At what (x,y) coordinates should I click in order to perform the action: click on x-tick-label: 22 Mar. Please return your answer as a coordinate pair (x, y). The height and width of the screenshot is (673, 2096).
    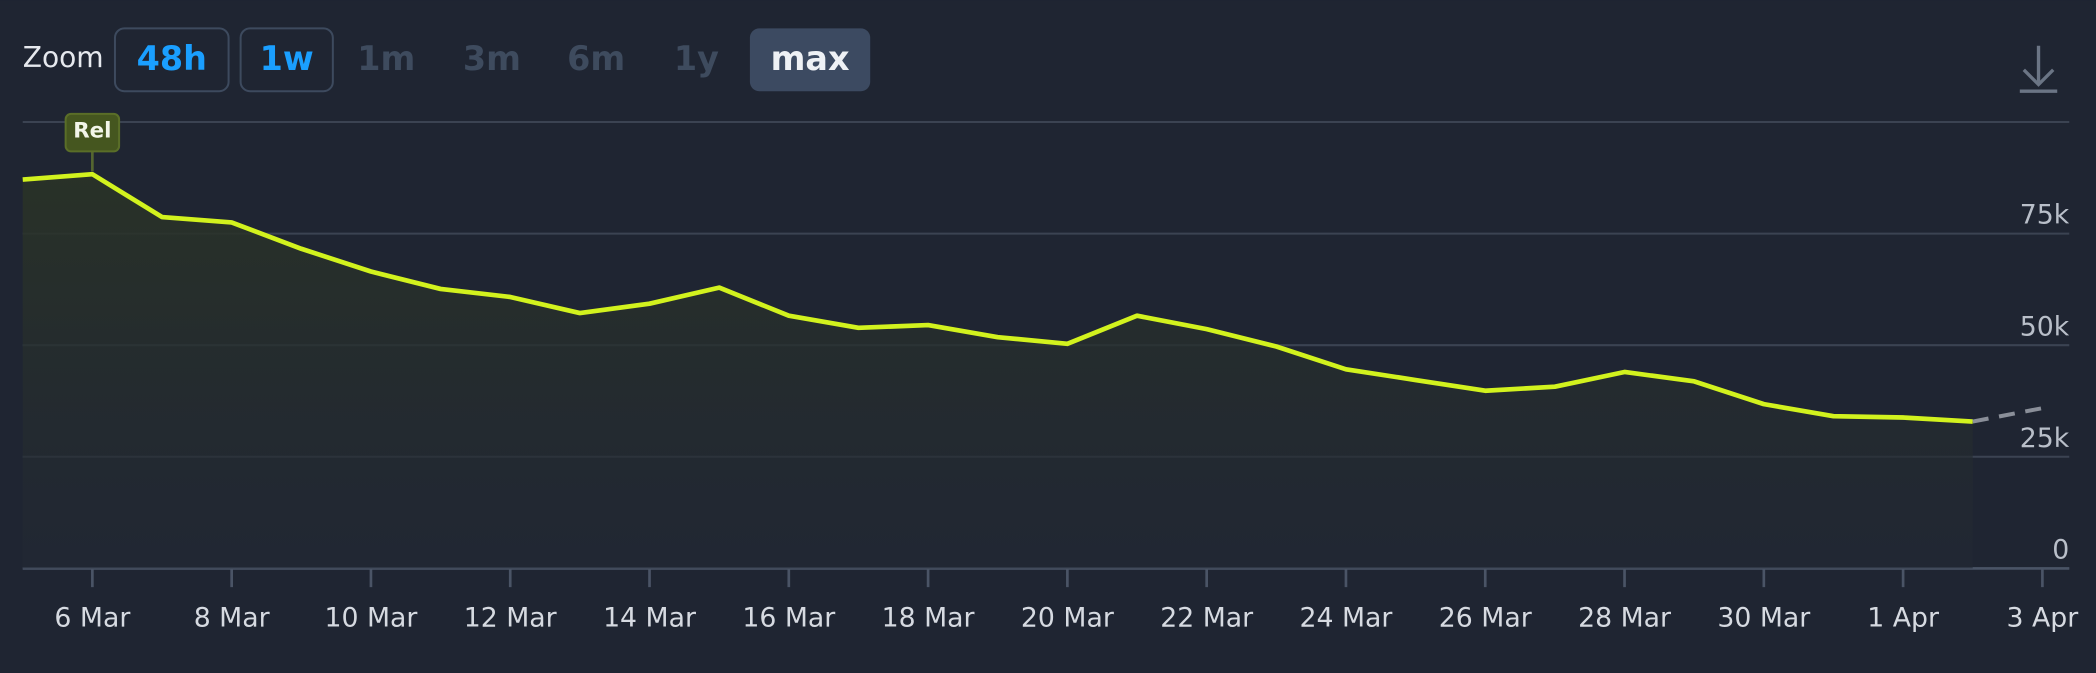
    Looking at the image, I should click on (1206, 618).